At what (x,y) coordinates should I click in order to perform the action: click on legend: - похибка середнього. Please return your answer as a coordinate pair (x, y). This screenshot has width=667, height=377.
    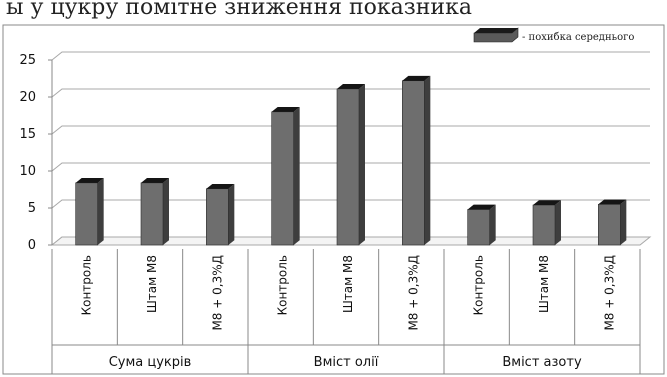
    Looking at the image, I should click on (553, 35).